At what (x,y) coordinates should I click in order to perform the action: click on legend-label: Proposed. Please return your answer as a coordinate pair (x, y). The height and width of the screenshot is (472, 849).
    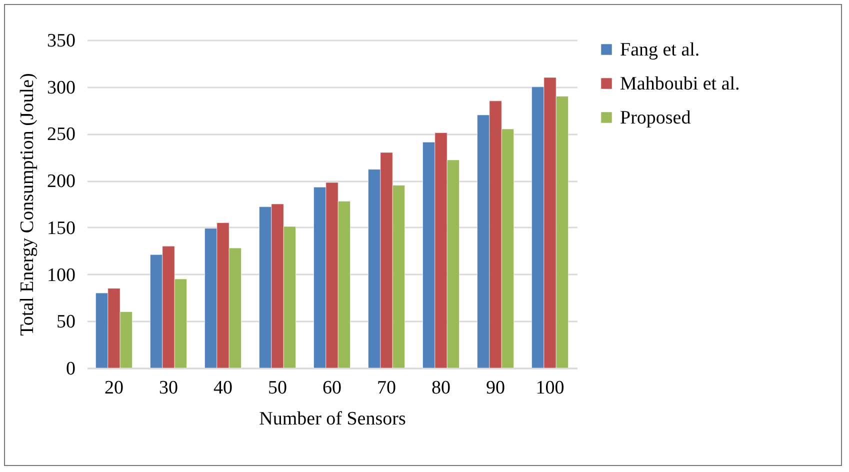
    Looking at the image, I should click on (656, 118).